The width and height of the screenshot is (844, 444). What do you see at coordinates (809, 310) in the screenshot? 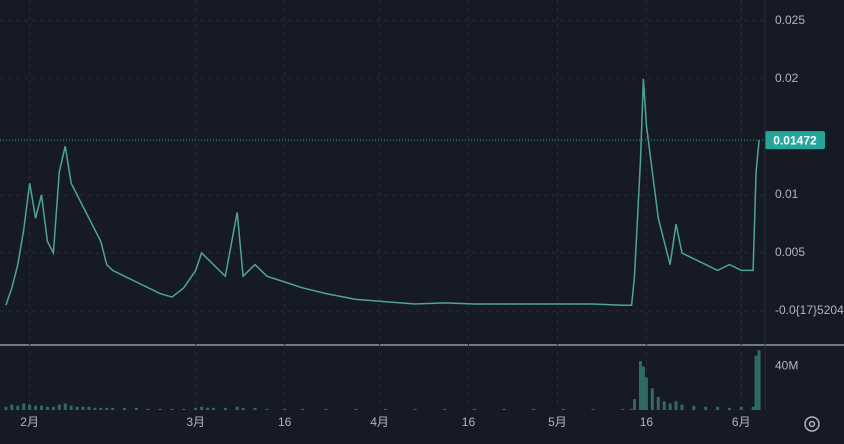
I see `y-tick-label: -0.0{17}5204` at bounding box center [809, 310].